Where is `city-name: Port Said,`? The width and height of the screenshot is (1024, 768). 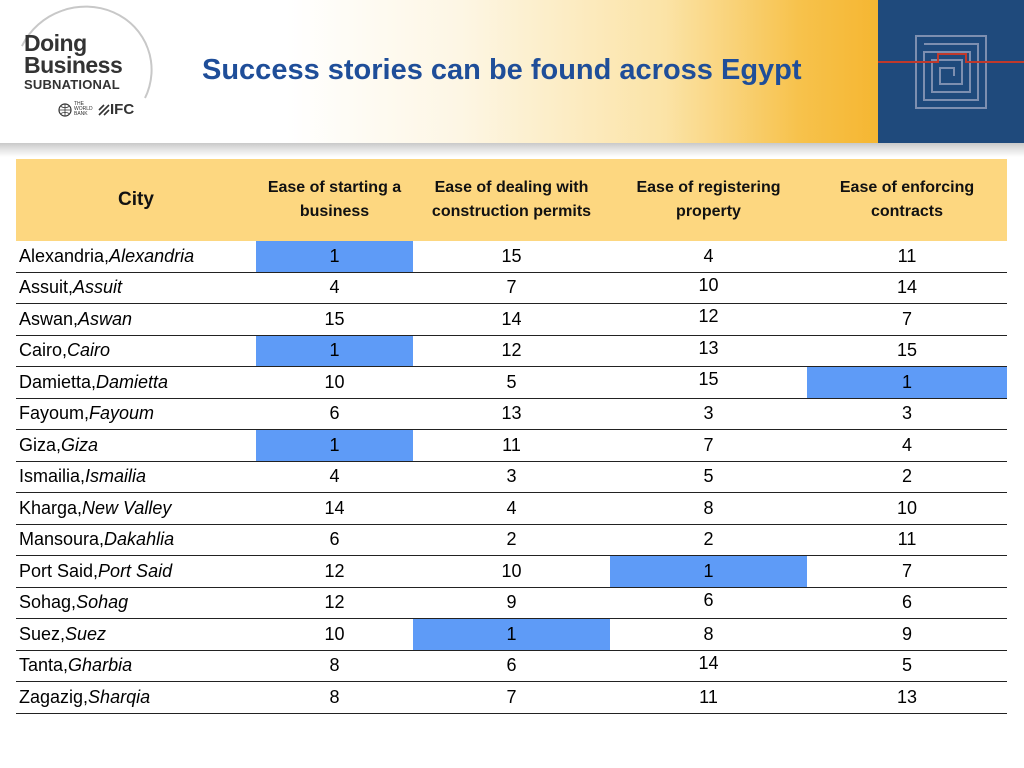
city-name: Port Said, is located at coordinates (59, 570).